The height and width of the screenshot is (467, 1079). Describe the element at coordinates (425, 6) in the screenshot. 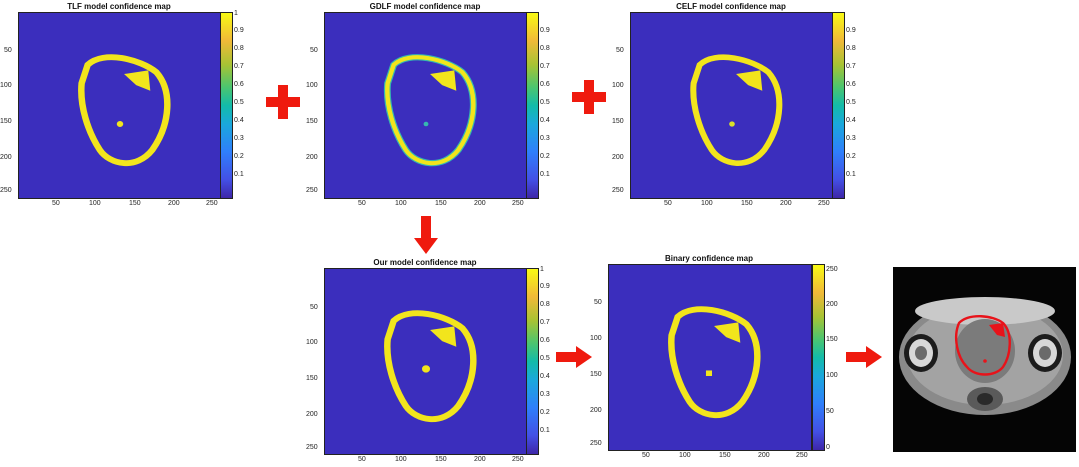

I see `gdlf-title: GDLF model confidence map` at that location.